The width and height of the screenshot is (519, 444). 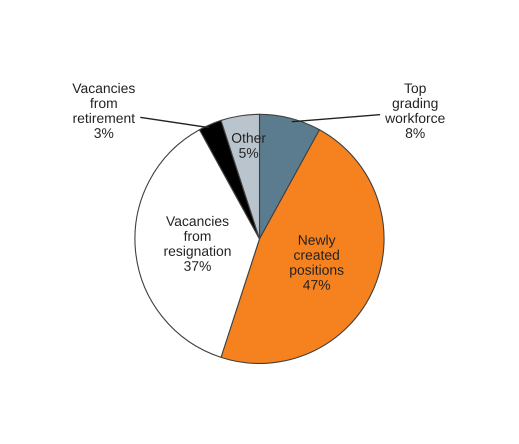 I want to click on data-label: 47%, so click(x=316, y=285).